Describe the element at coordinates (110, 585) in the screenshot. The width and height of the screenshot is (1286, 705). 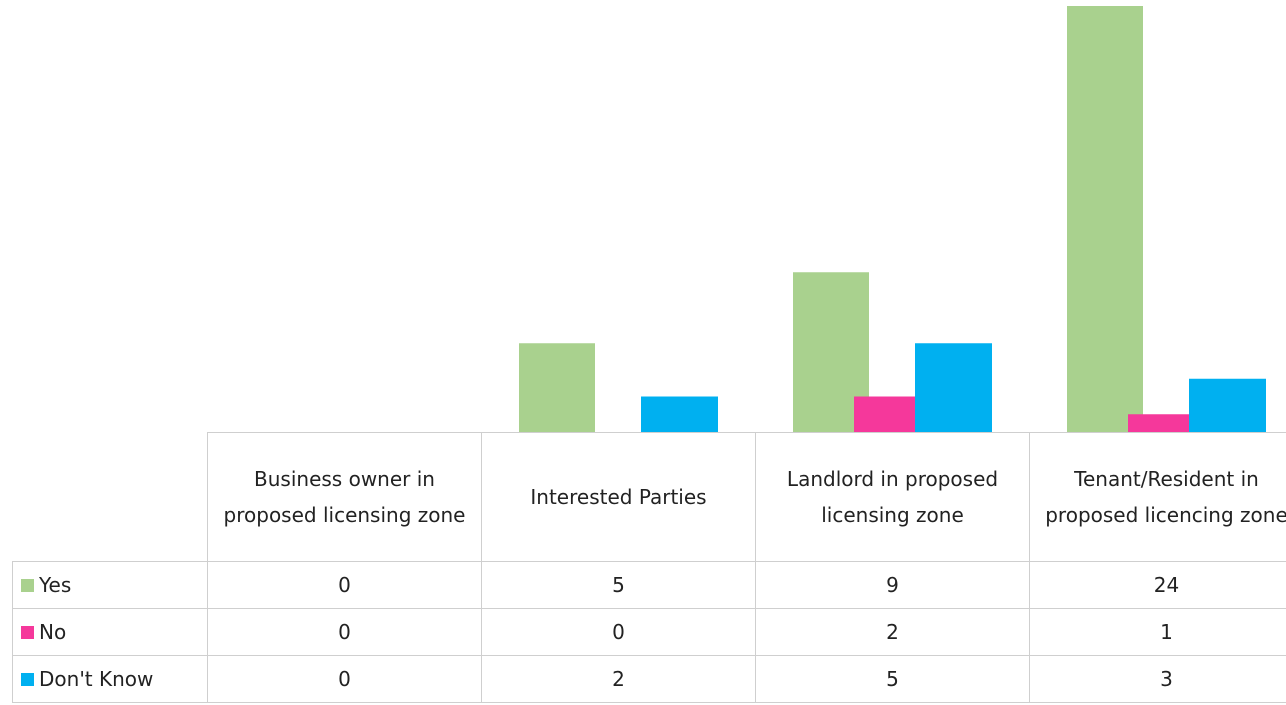
I see `legend-entry: Yes` at that location.